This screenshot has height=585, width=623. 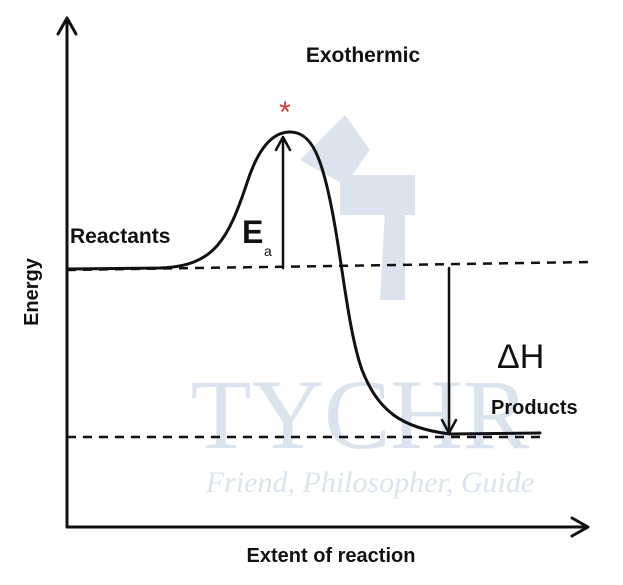 What do you see at coordinates (449, 350) in the screenshot?
I see `enthalpy-change-arrow` at bounding box center [449, 350].